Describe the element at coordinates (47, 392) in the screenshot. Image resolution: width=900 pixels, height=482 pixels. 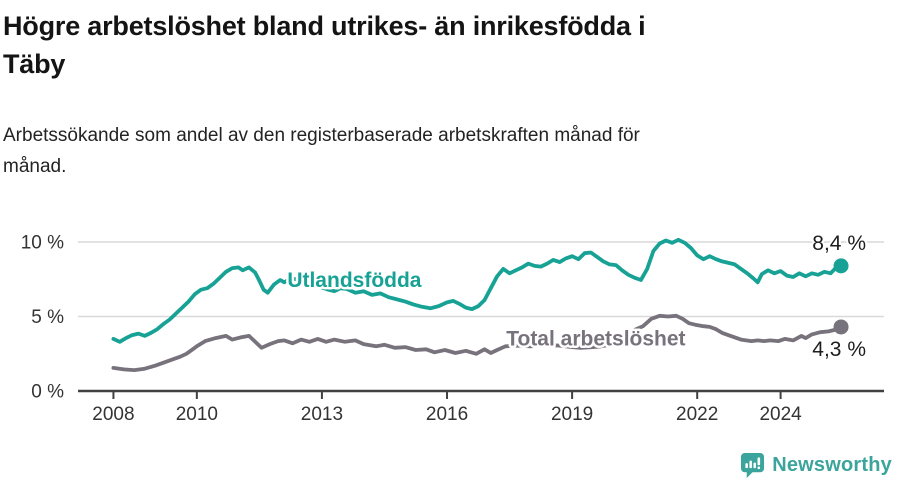
I see `y-axis-tick-label: 0 %` at that location.